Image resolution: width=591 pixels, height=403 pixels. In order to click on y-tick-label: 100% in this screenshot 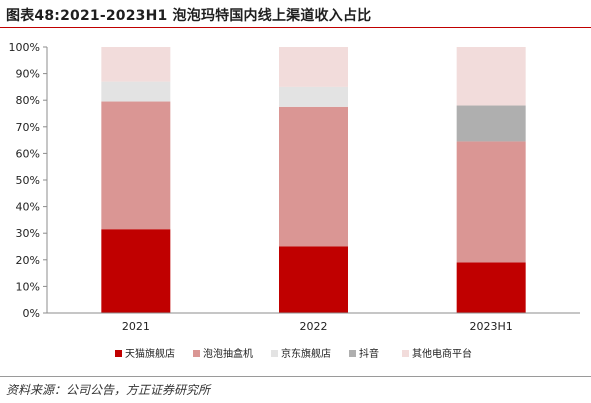, I will do `click(24, 47)`.